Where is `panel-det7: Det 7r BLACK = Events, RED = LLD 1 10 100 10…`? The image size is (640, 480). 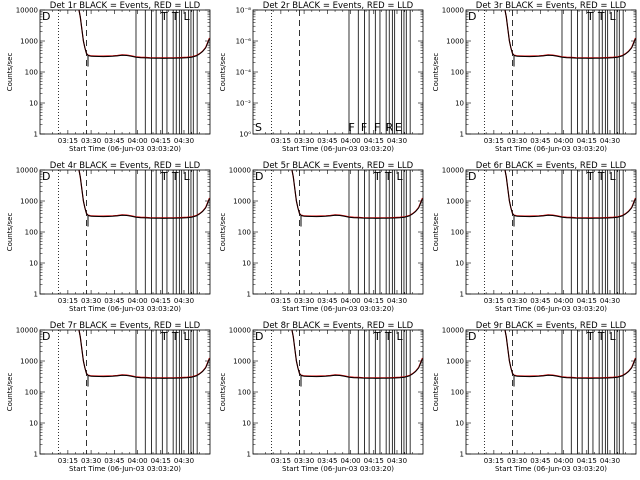 panel-det7: Det 7r BLACK = Events, RED = LLD 1 10 100 10… is located at coordinates (108, 397).